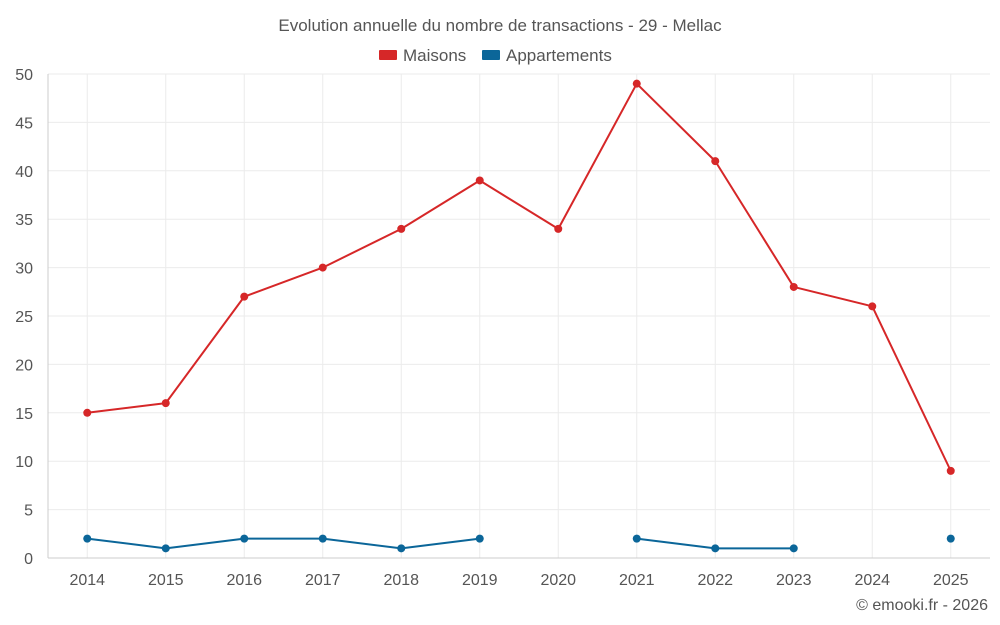  What do you see at coordinates (283, 543) in the screenshot?
I see `series-line-appartements` at bounding box center [283, 543].